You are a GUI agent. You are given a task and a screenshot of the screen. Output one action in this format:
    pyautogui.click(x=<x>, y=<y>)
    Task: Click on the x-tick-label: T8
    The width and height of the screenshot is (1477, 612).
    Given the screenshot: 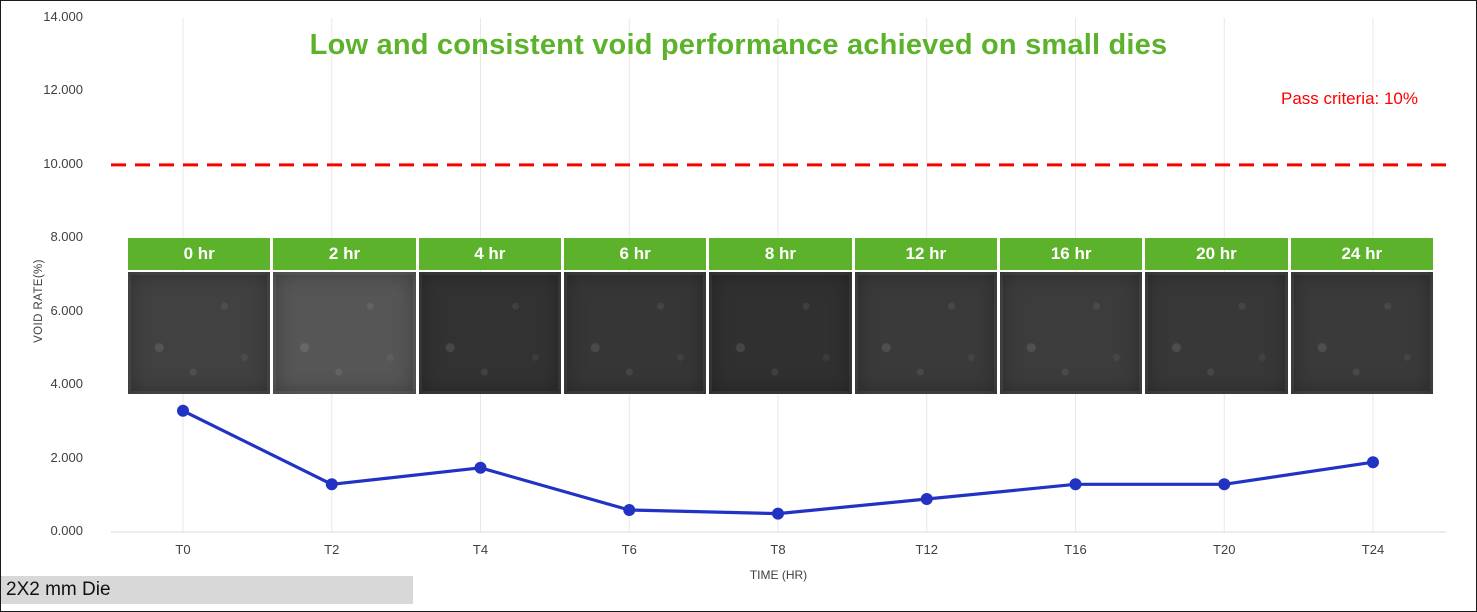 What is the action you would take?
    pyautogui.click(x=778, y=549)
    